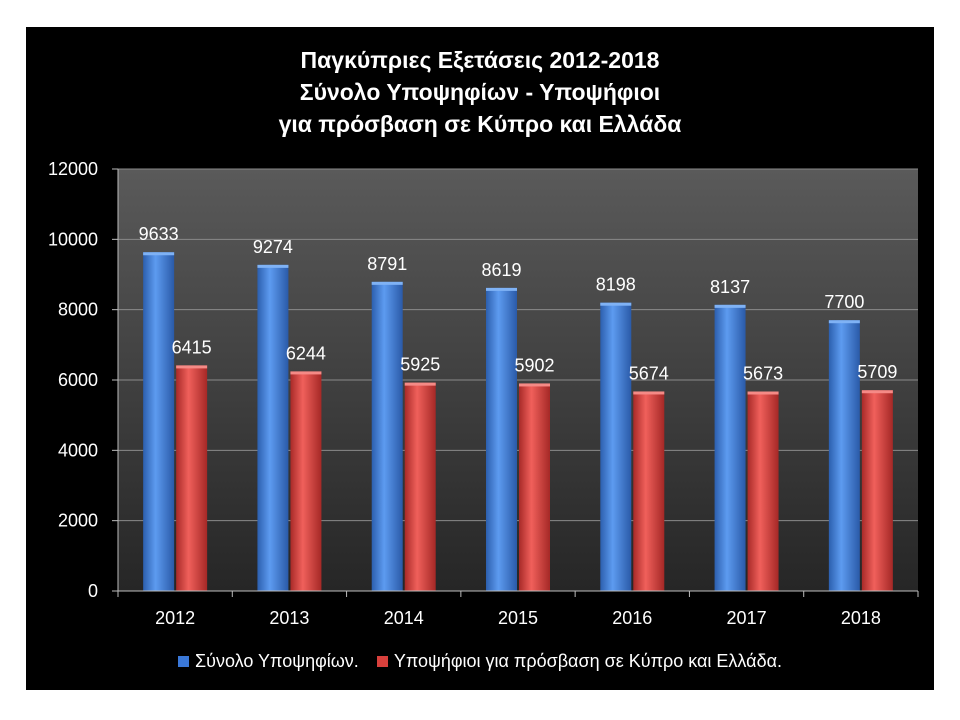 This screenshot has width=960, height=720. I want to click on data-label-series-2: 6244, so click(306, 353).